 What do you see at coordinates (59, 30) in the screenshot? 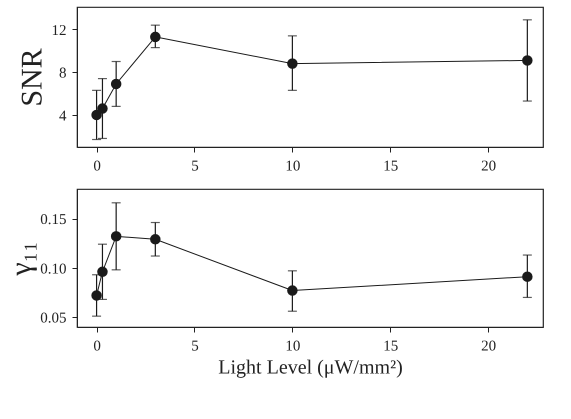
I see `y-tick-label: 12` at bounding box center [59, 30].